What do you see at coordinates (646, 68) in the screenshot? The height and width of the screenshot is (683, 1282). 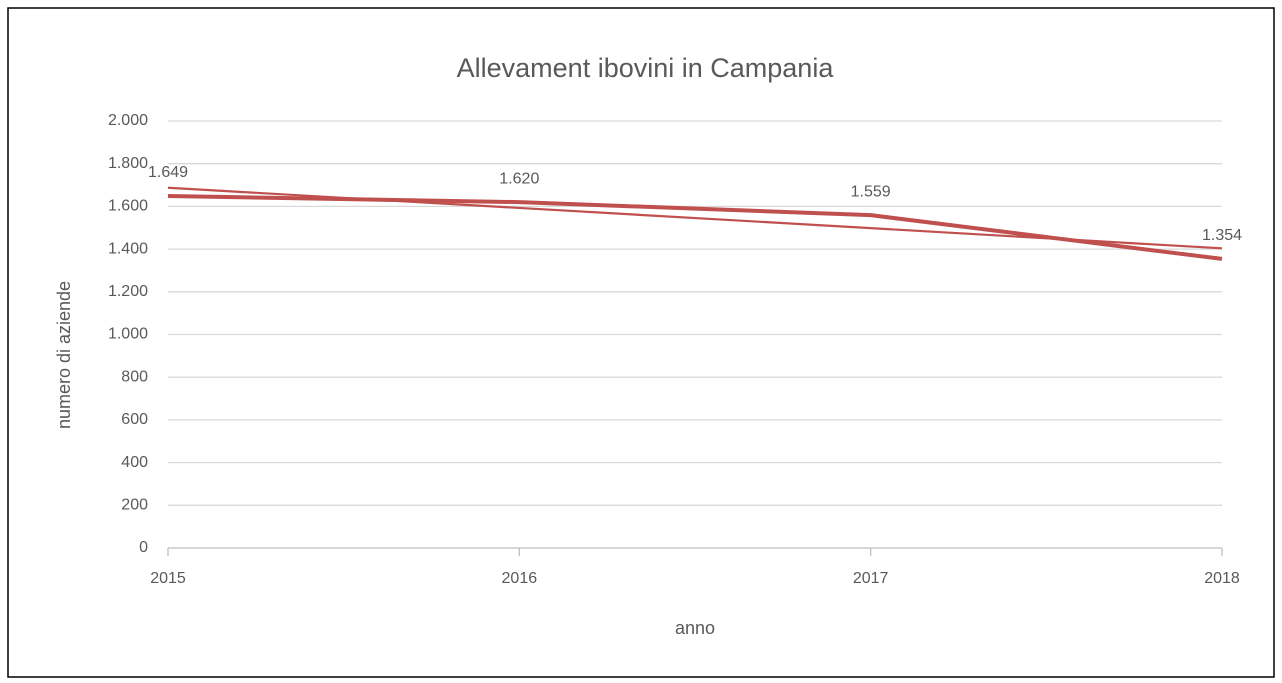 I see `chart-title: Allevament ibovini in Campania` at bounding box center [646, 68].